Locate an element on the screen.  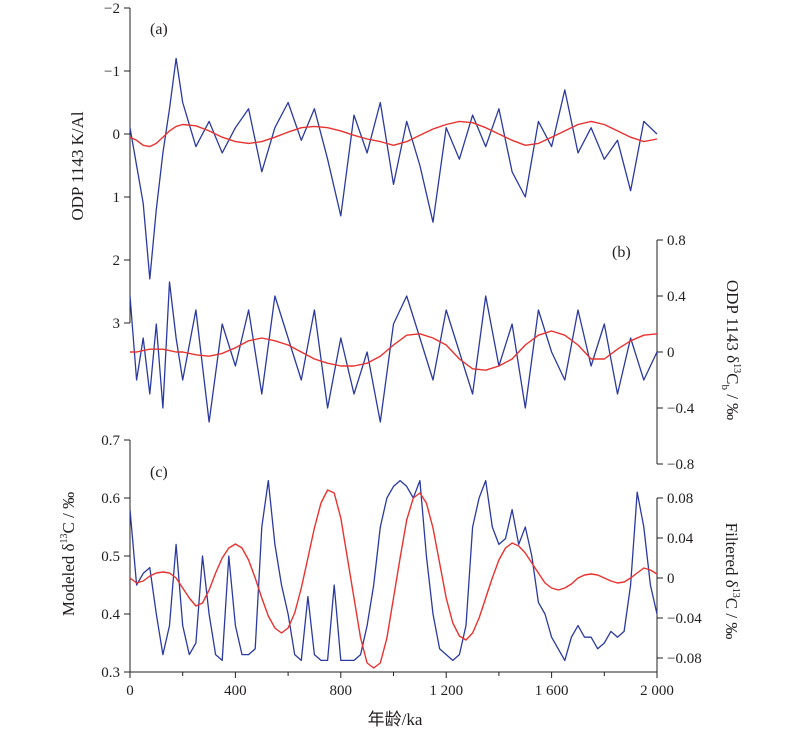
y-axis-a-tick-label: 0 is located at coordinates (117, 135).